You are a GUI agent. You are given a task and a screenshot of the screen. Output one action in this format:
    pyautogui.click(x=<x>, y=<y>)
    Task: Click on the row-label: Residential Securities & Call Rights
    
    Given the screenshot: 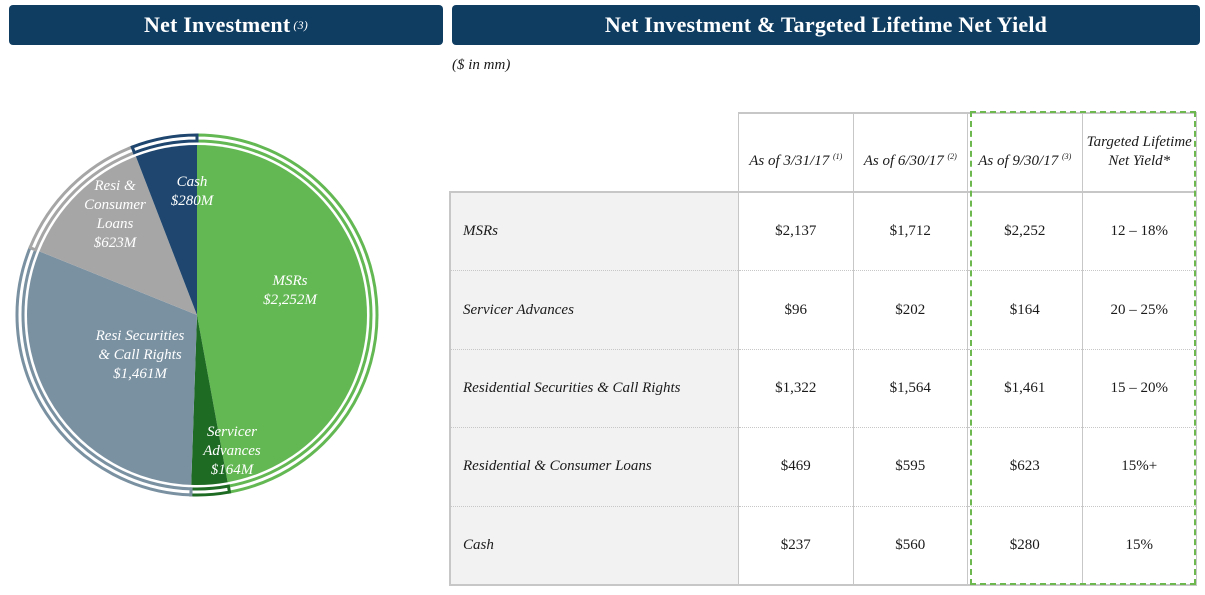 What is the action you would take?
    pyautogui.click(x=594, y=388)
    